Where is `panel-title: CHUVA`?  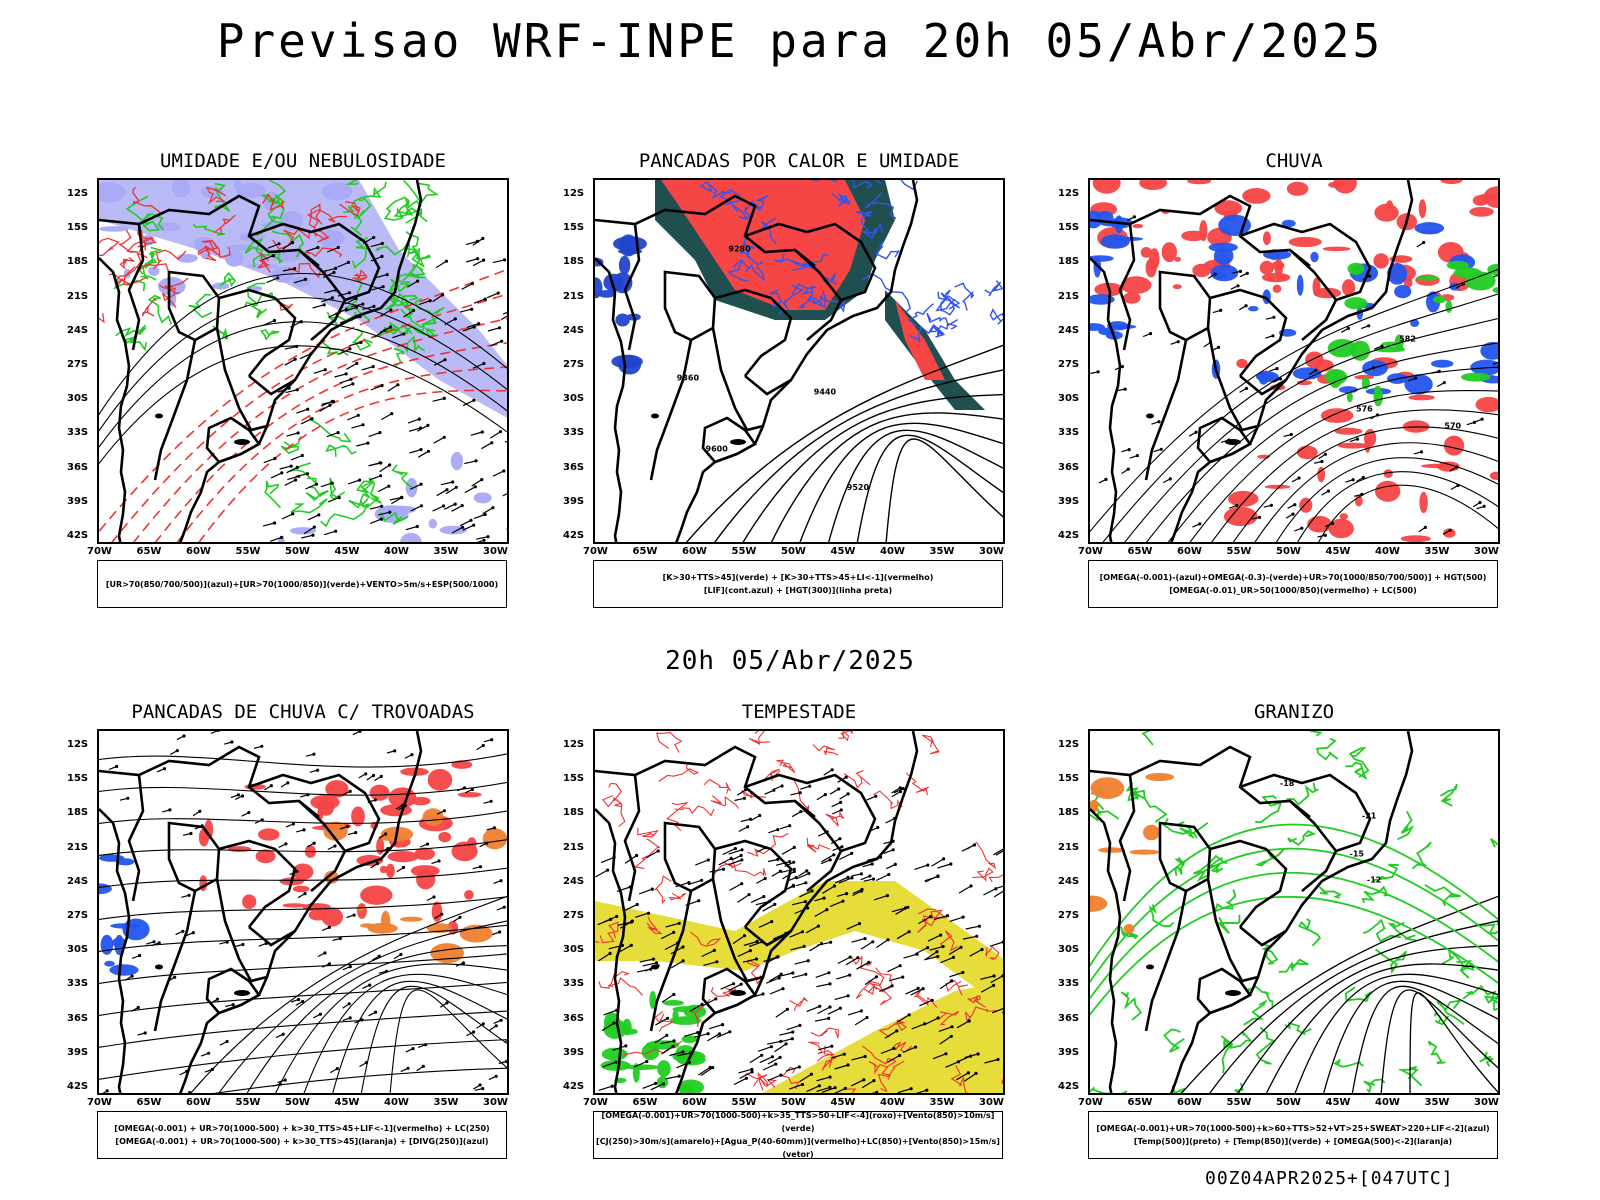 panel-title: CHUVA is located at coordinates (1294, 161).